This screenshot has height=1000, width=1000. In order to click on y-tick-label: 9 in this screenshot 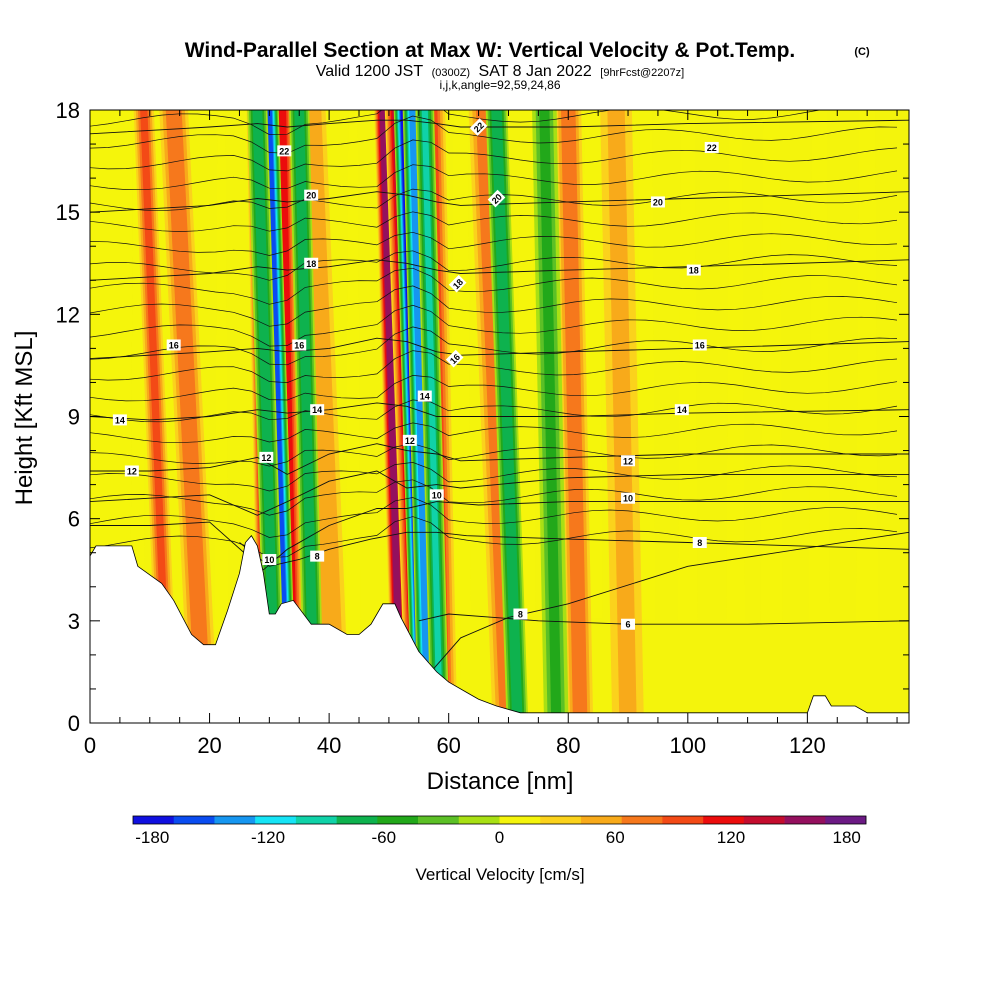, I will do `click(74, 417)`.